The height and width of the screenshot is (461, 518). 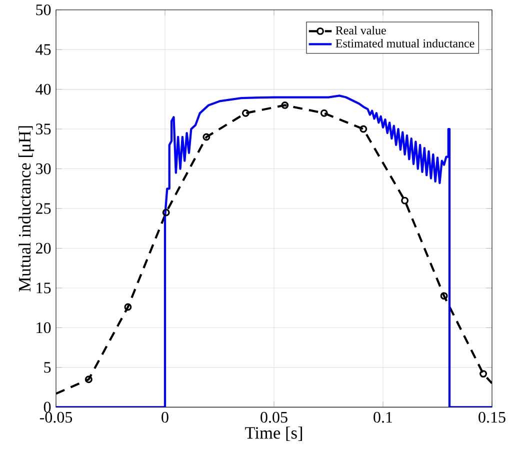 What do you see at coordinates (165, 417) in the screenshot?
I see `x-tick-label: 0` at bounding box center [165, 417].